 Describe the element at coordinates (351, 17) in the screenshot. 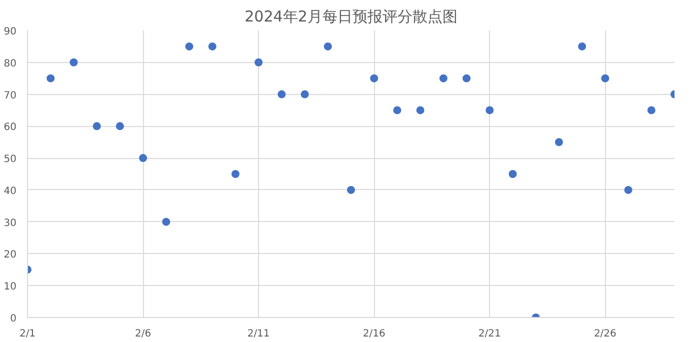

I see `chart-title: 2024年2月每日预报评分散点图` at that location.